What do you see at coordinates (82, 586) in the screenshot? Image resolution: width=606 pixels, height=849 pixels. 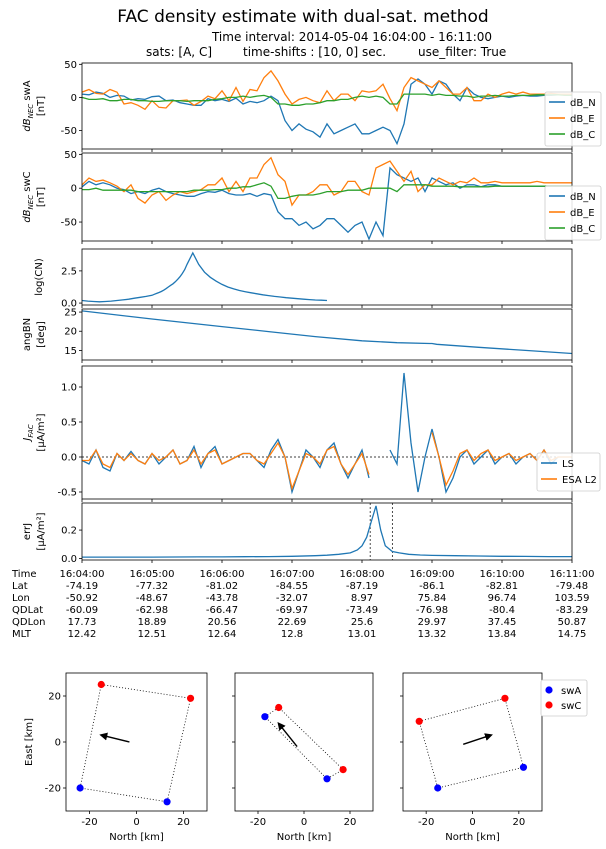 I see `table-cell: -74.19` at bounding box center [82, 586].